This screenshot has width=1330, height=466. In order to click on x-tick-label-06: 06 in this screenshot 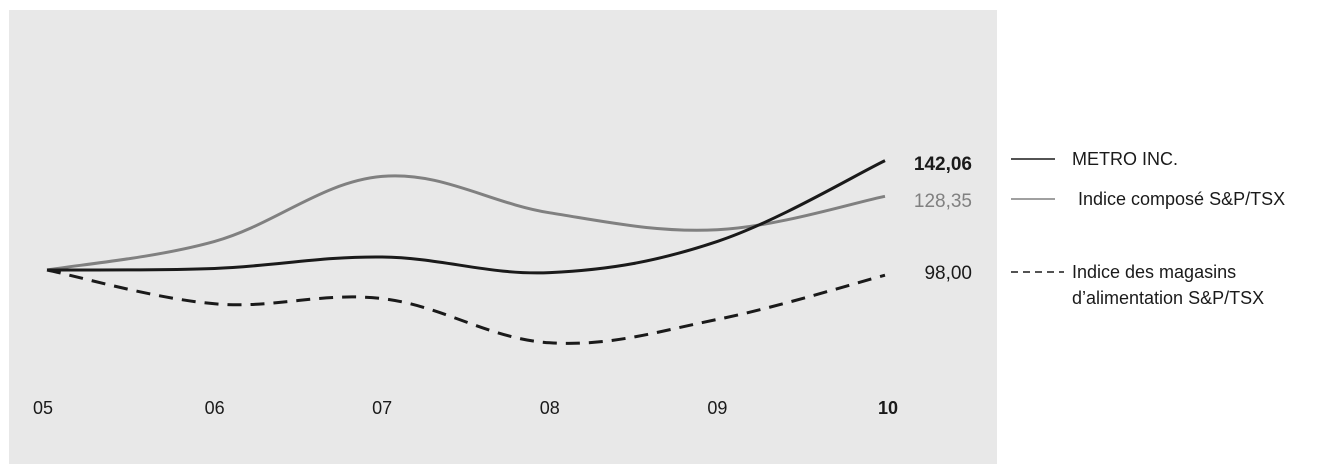, I will do `click(215, 408)`.